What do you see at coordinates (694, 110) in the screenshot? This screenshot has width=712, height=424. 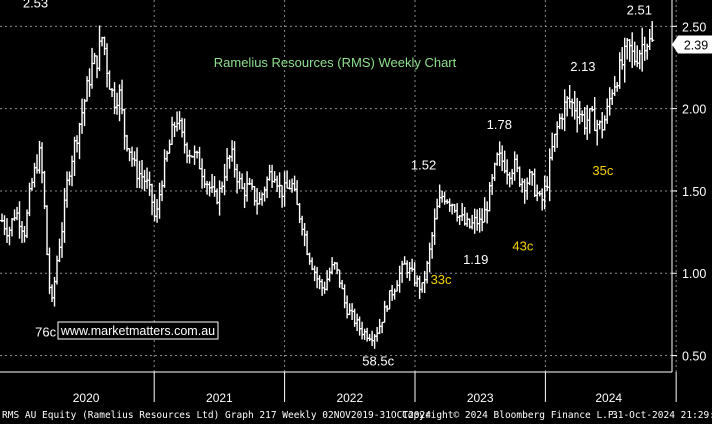 I see `y-tick-label: 2.00` at bounding box center [694, 110].